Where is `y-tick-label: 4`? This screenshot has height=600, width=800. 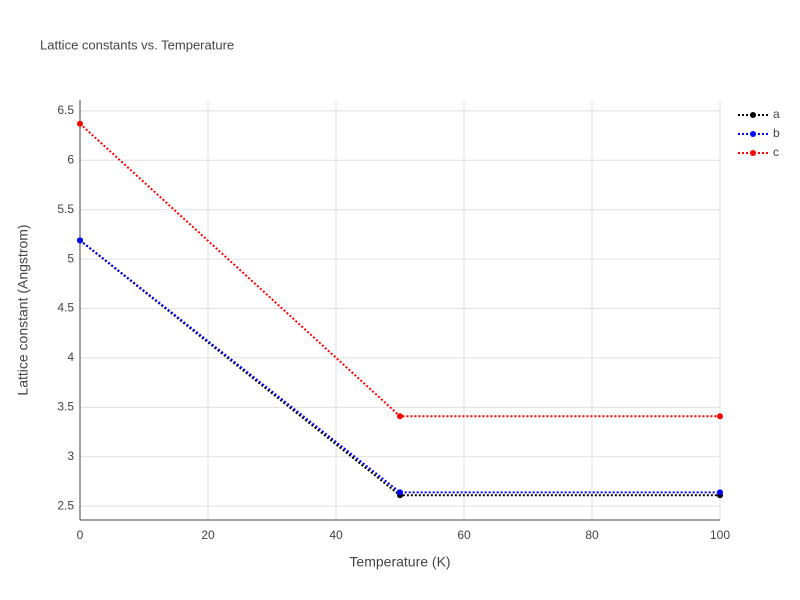 y-tick-label: 4 is located at coordinates (70, 357).